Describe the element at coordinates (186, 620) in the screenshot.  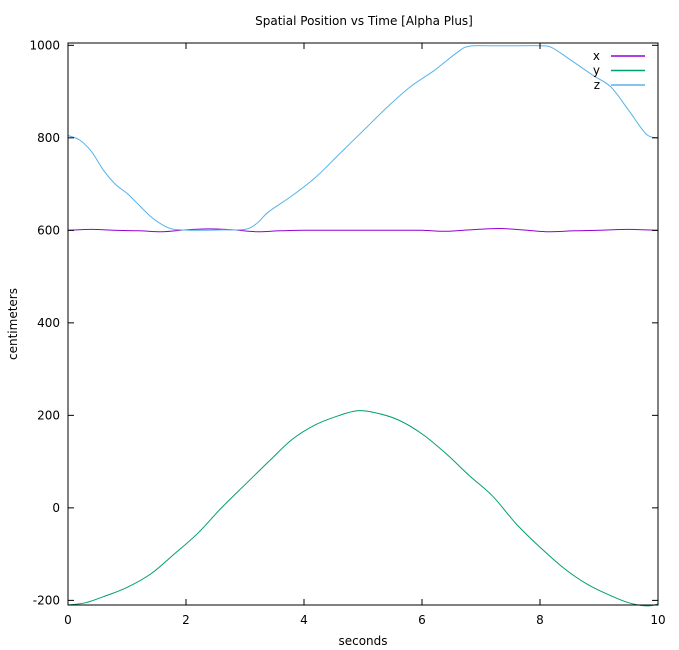
I see `x-tick-label: 2` at that location.